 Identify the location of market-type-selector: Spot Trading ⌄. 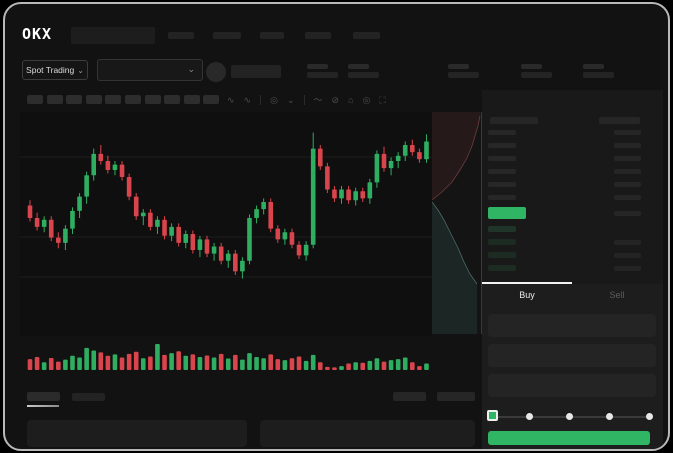
(55, 70).